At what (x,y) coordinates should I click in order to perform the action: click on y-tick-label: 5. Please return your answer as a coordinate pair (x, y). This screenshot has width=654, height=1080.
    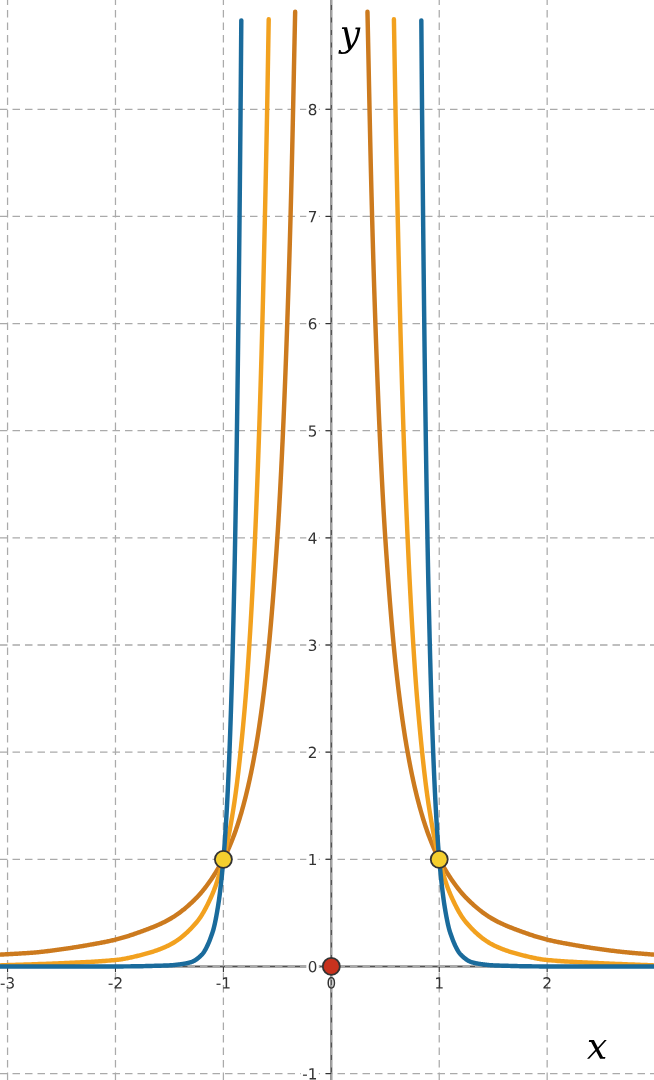
    Looking at the image, I should click on (312, 431).